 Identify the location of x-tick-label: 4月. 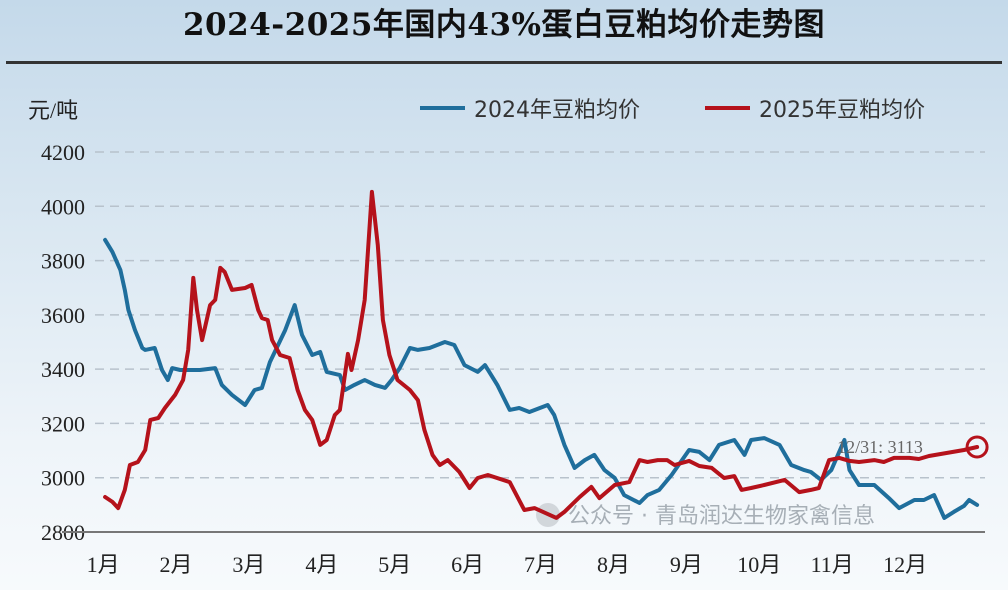
(321, 564).